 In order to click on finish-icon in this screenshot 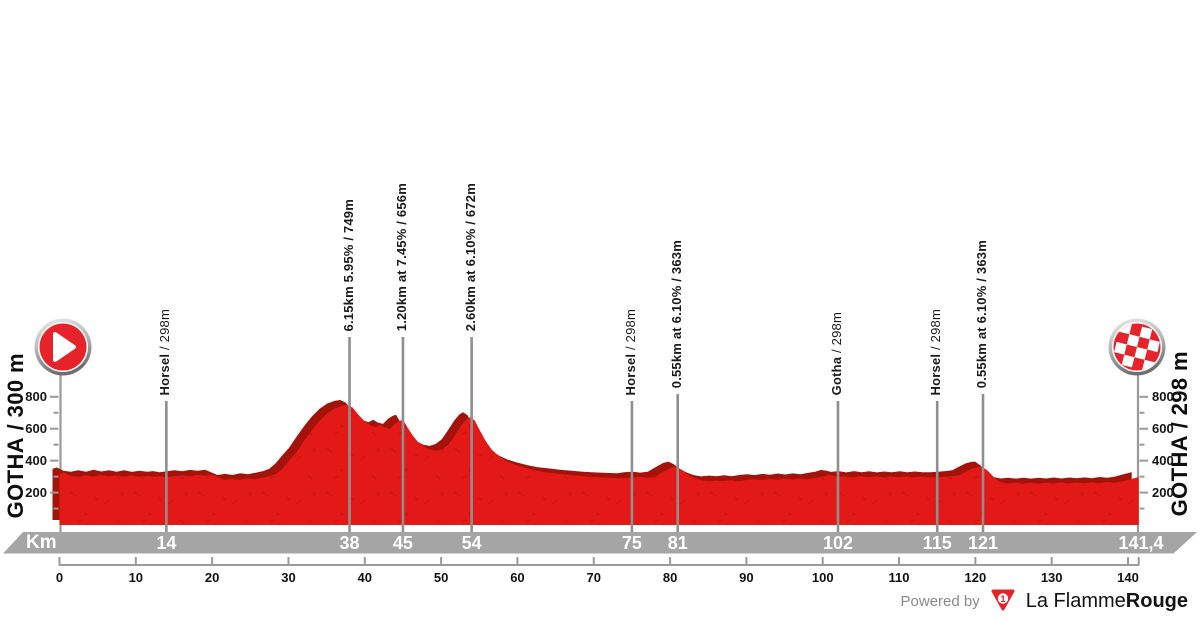, I will do `click(1137, 347)`.